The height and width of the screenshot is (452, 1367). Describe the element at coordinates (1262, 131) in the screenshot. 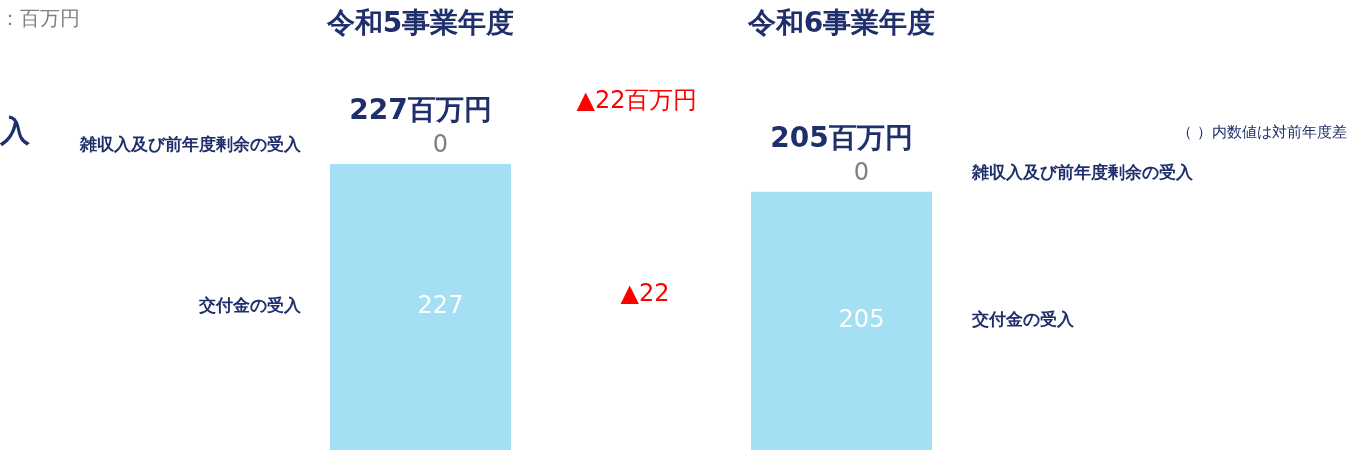

I see `text: （ ）内数値は対前年度差` at that location.